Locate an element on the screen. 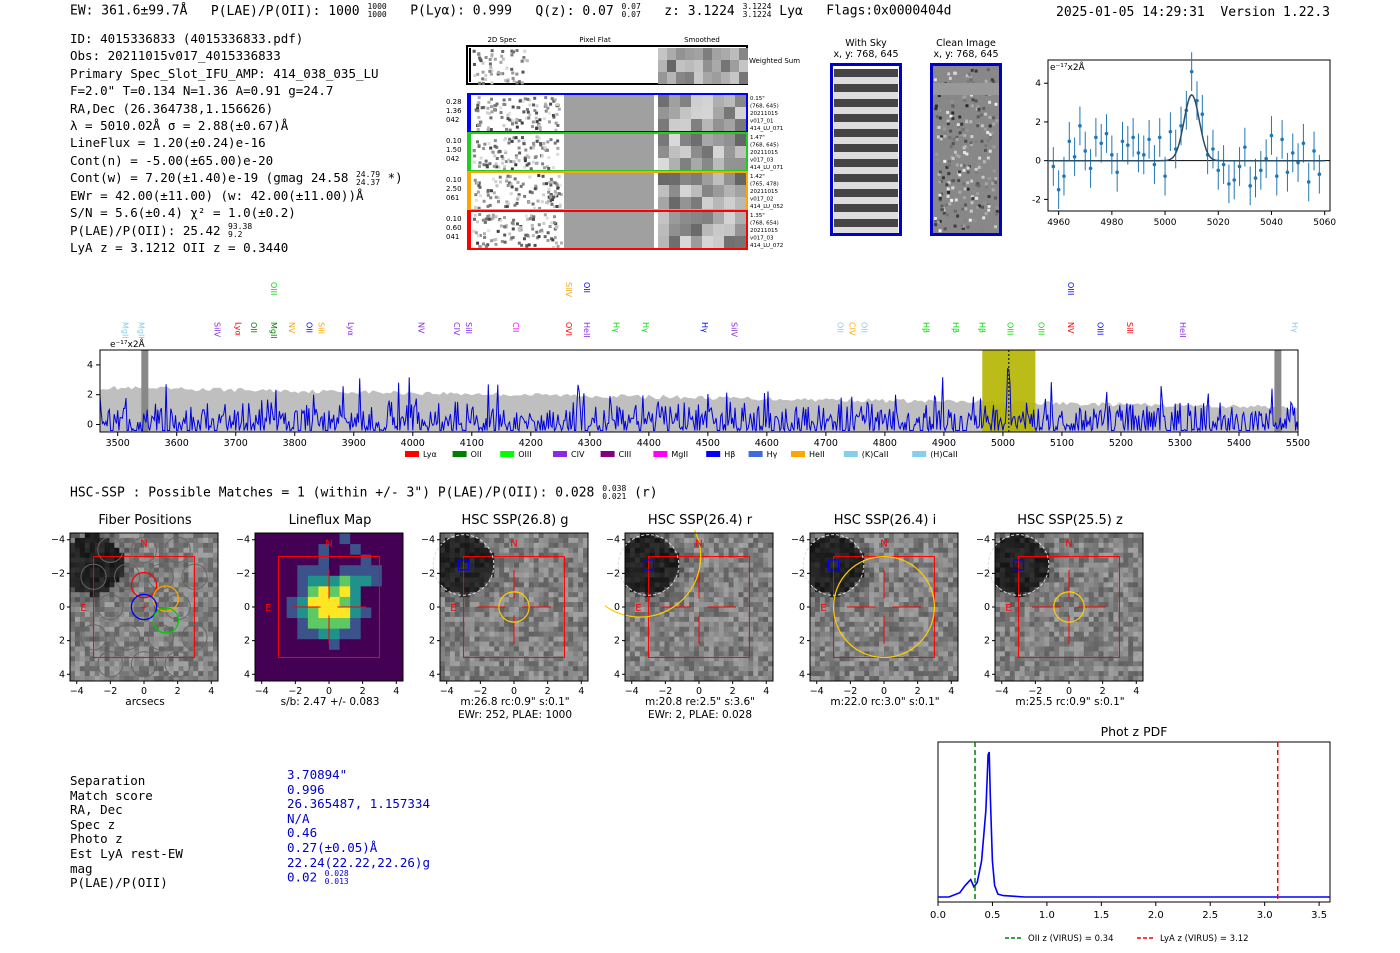 The image size is (1400, 953). zoom-frame is located at coordinates (1189, 135).